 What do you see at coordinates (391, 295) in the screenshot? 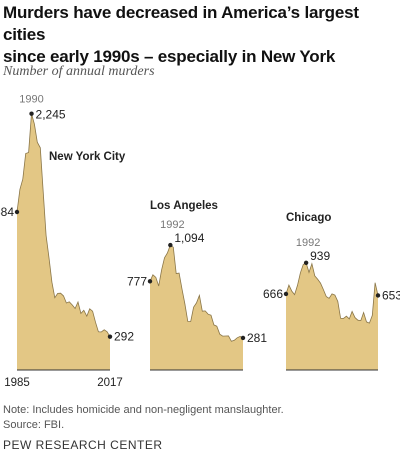
I see `chicago-end-label: 653` at bounding box center [391, 295].